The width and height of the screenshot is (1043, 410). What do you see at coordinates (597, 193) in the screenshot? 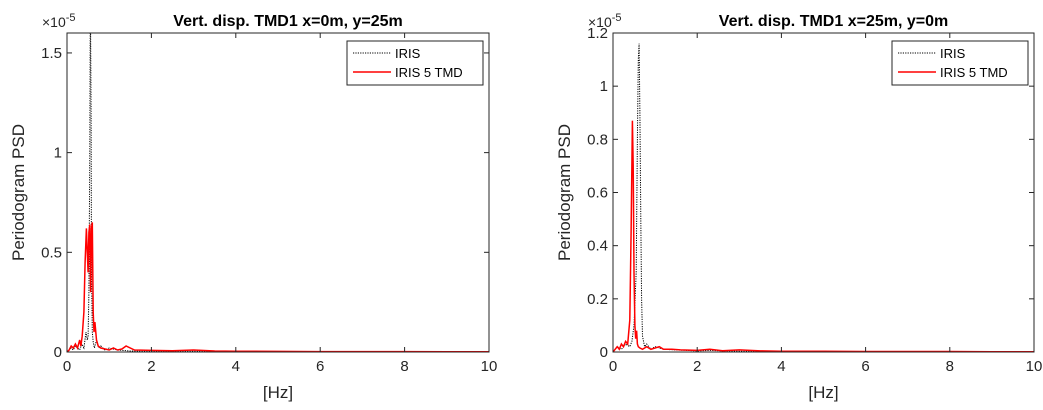
I see `y-tick-label: 0.6` at bounding box center [597, 193].